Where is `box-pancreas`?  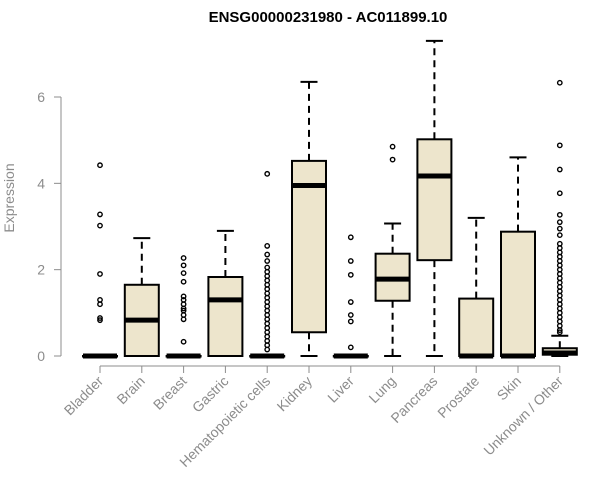 box-pancreas is located at coordinates (434, 198).